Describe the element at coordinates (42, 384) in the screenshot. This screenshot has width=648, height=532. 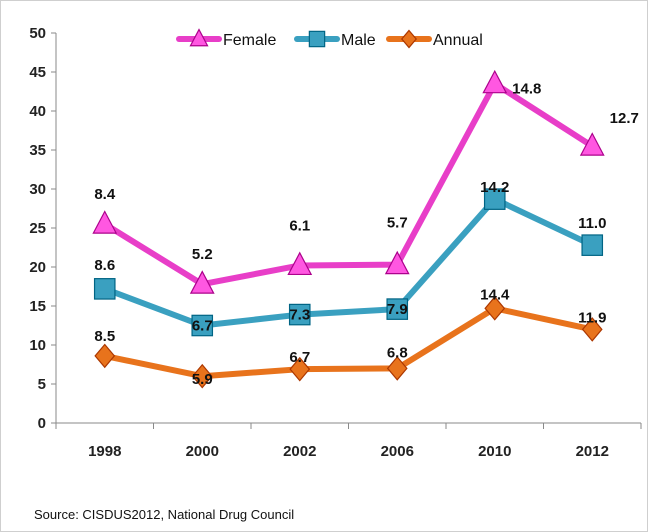
I see `y-tick-label: 5` at that location.